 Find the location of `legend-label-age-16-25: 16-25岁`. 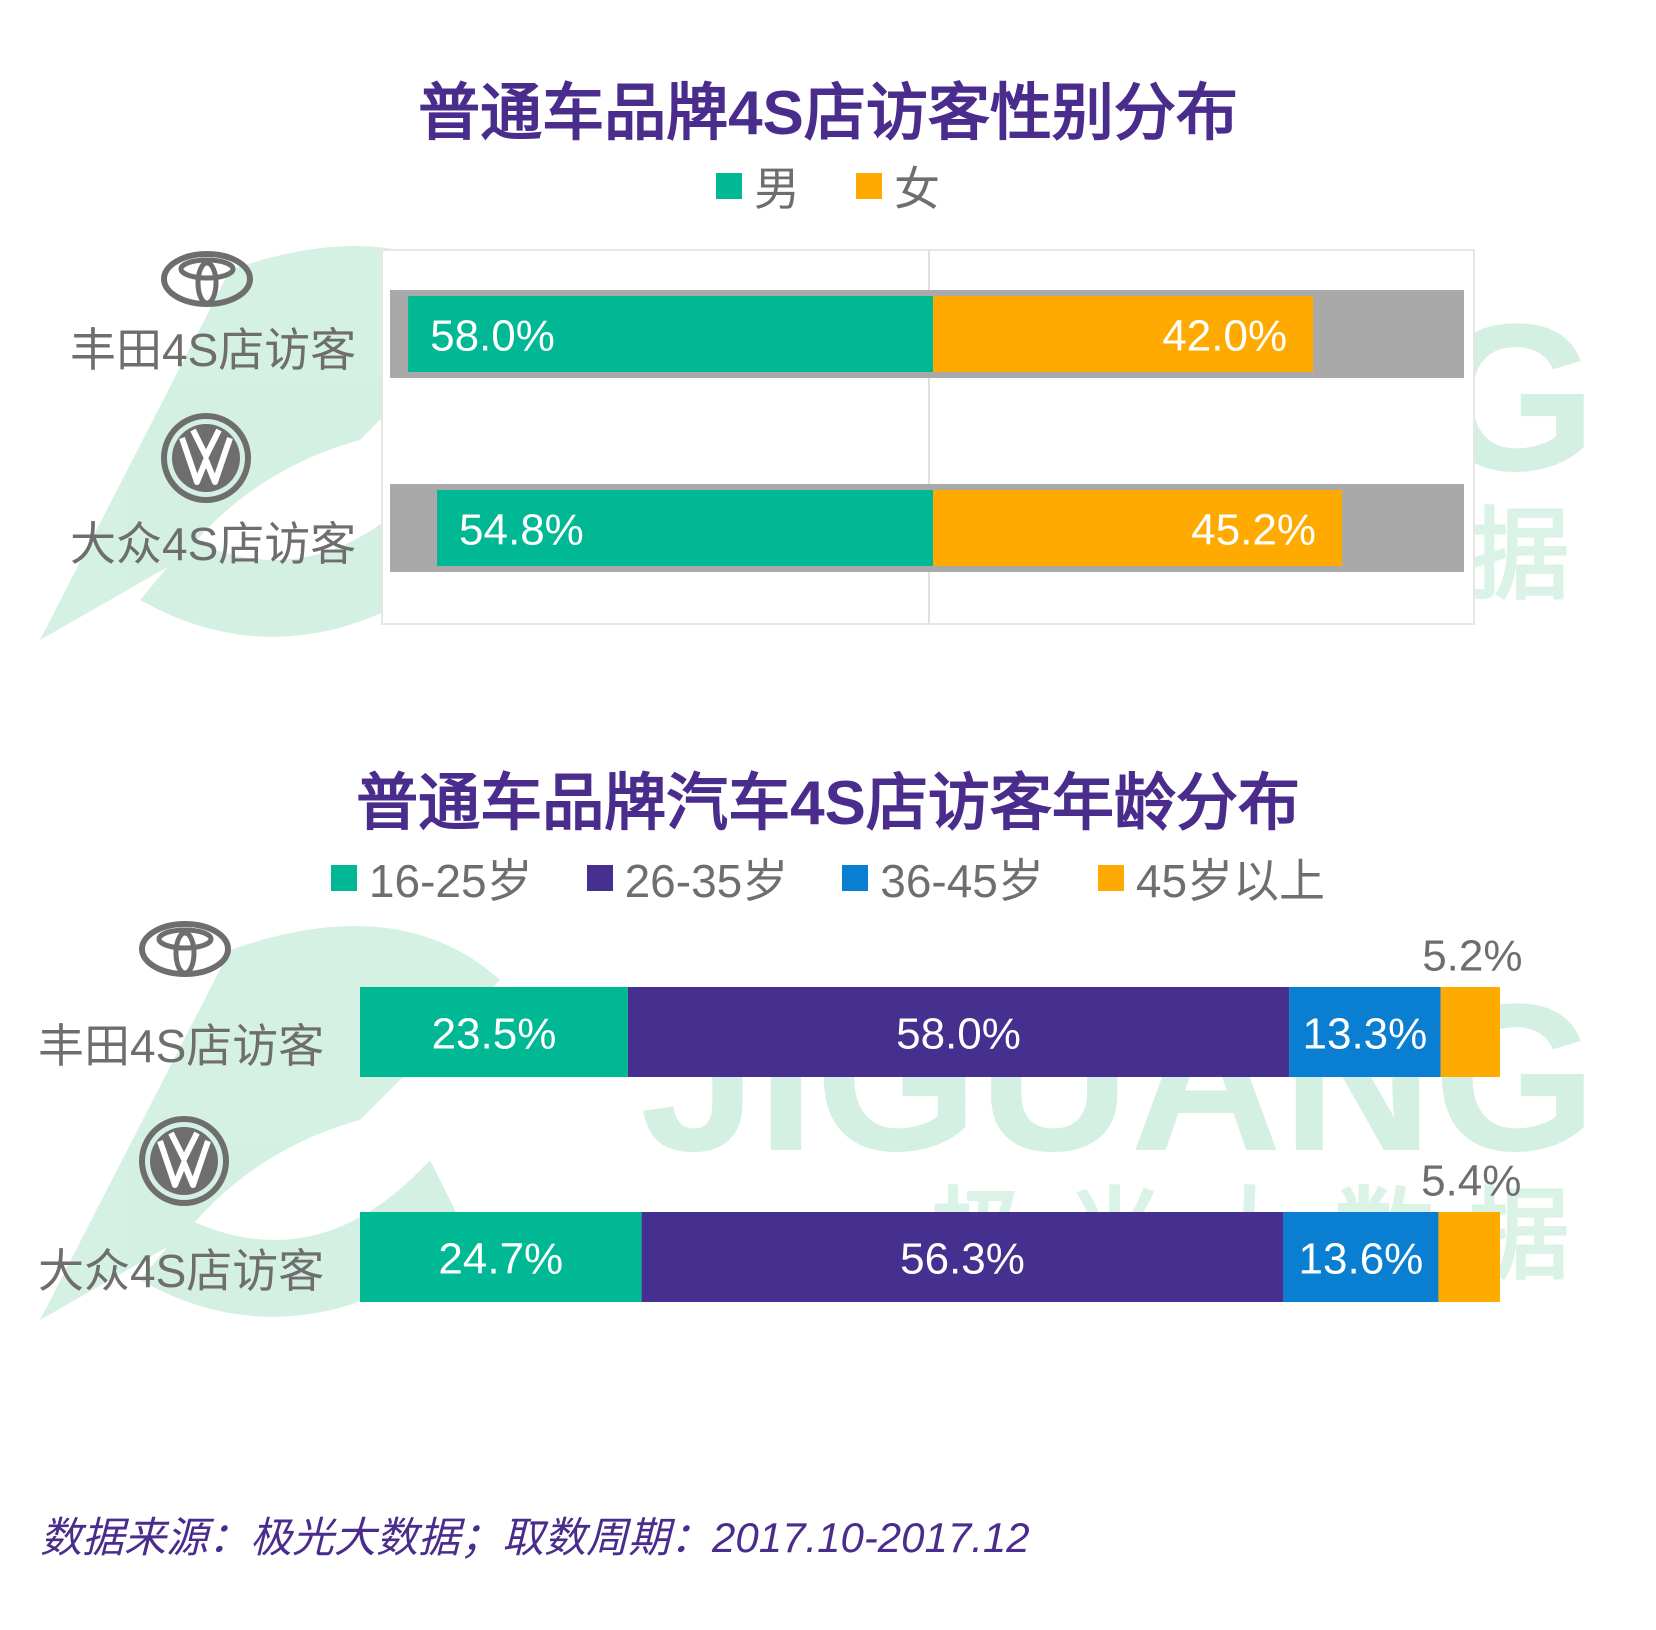

legend-label-age-16-25: 16-25岁 is located at coordinates (450, 881).